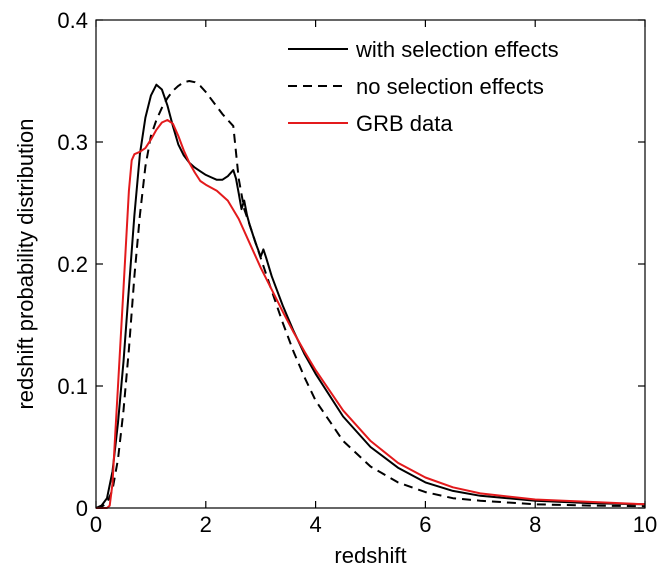  What do you see at coordinates (645, 524) in the screenshot?
I see `x-tick-label: 10` at bounding box center [645, 524].